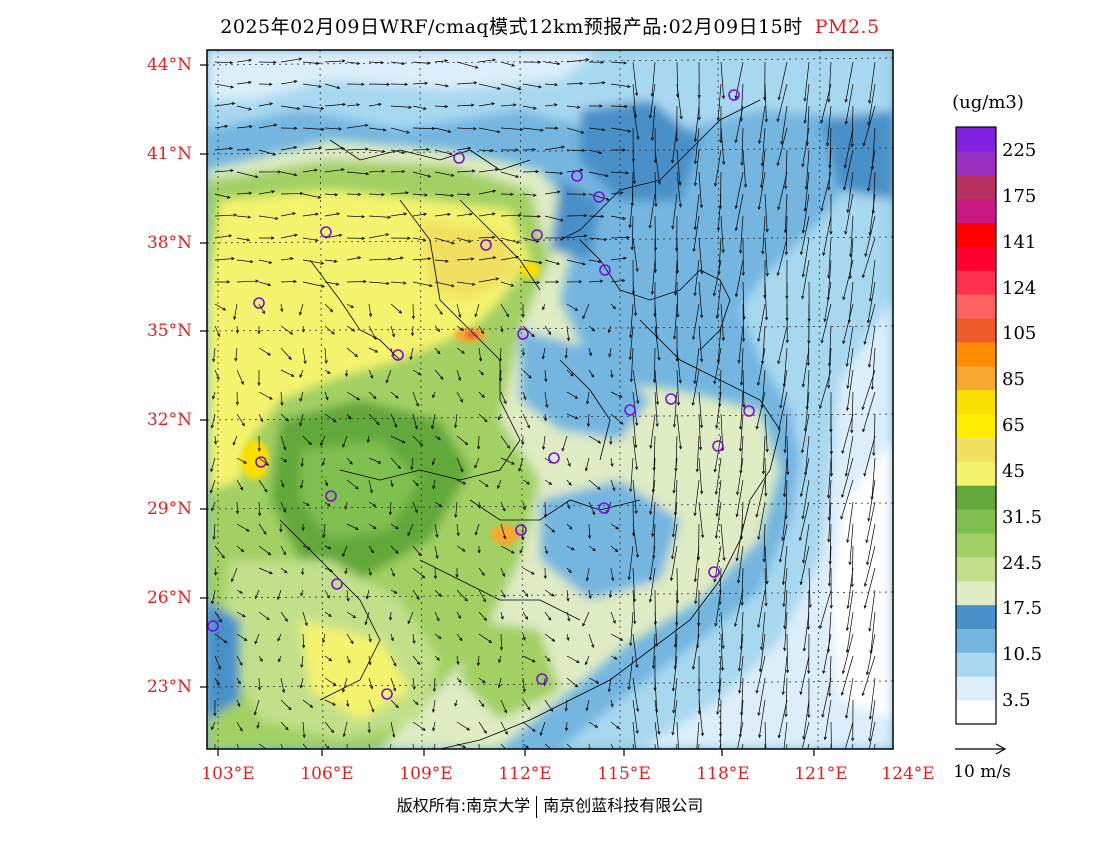 The height and width of the screenshot is (850, 1100). Describe the element at coordinates (1022, 654) in the screenshot. I see `legend-label-10-5: 10.5` at that location.